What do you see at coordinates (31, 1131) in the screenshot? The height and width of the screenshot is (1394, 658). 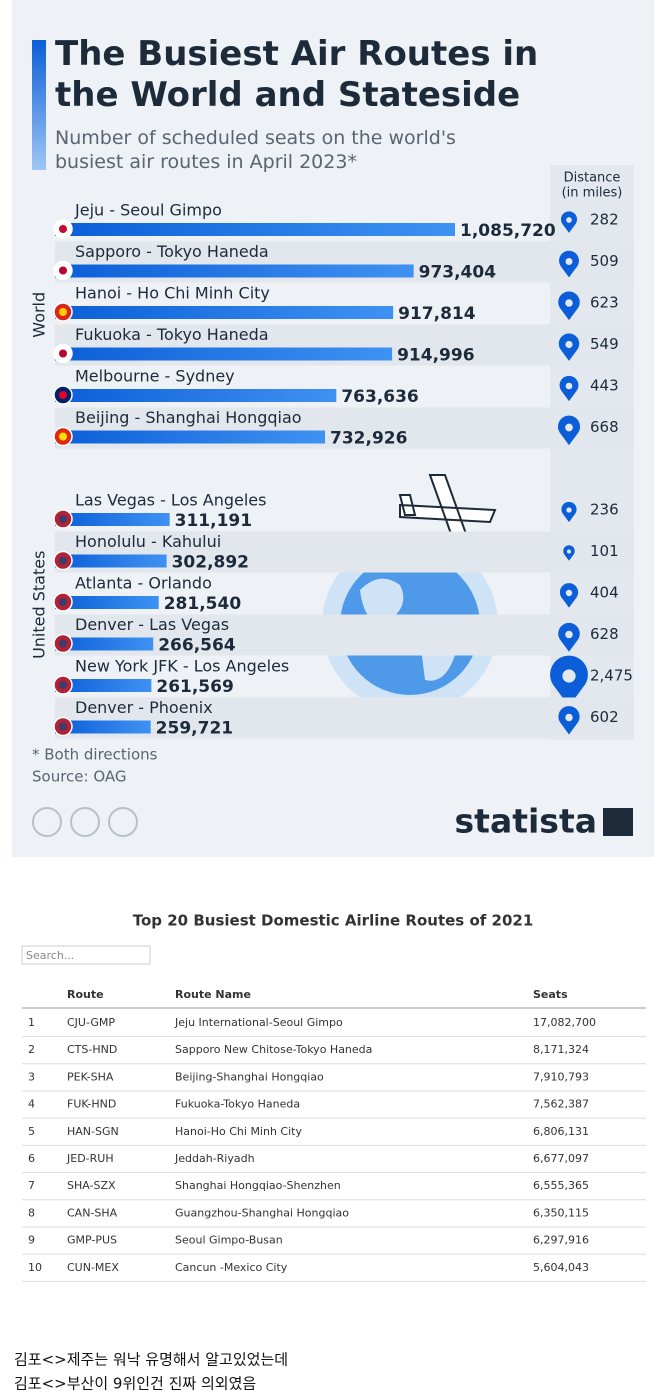 I see `table-cell: 5` at bounding box center [31, 1131].